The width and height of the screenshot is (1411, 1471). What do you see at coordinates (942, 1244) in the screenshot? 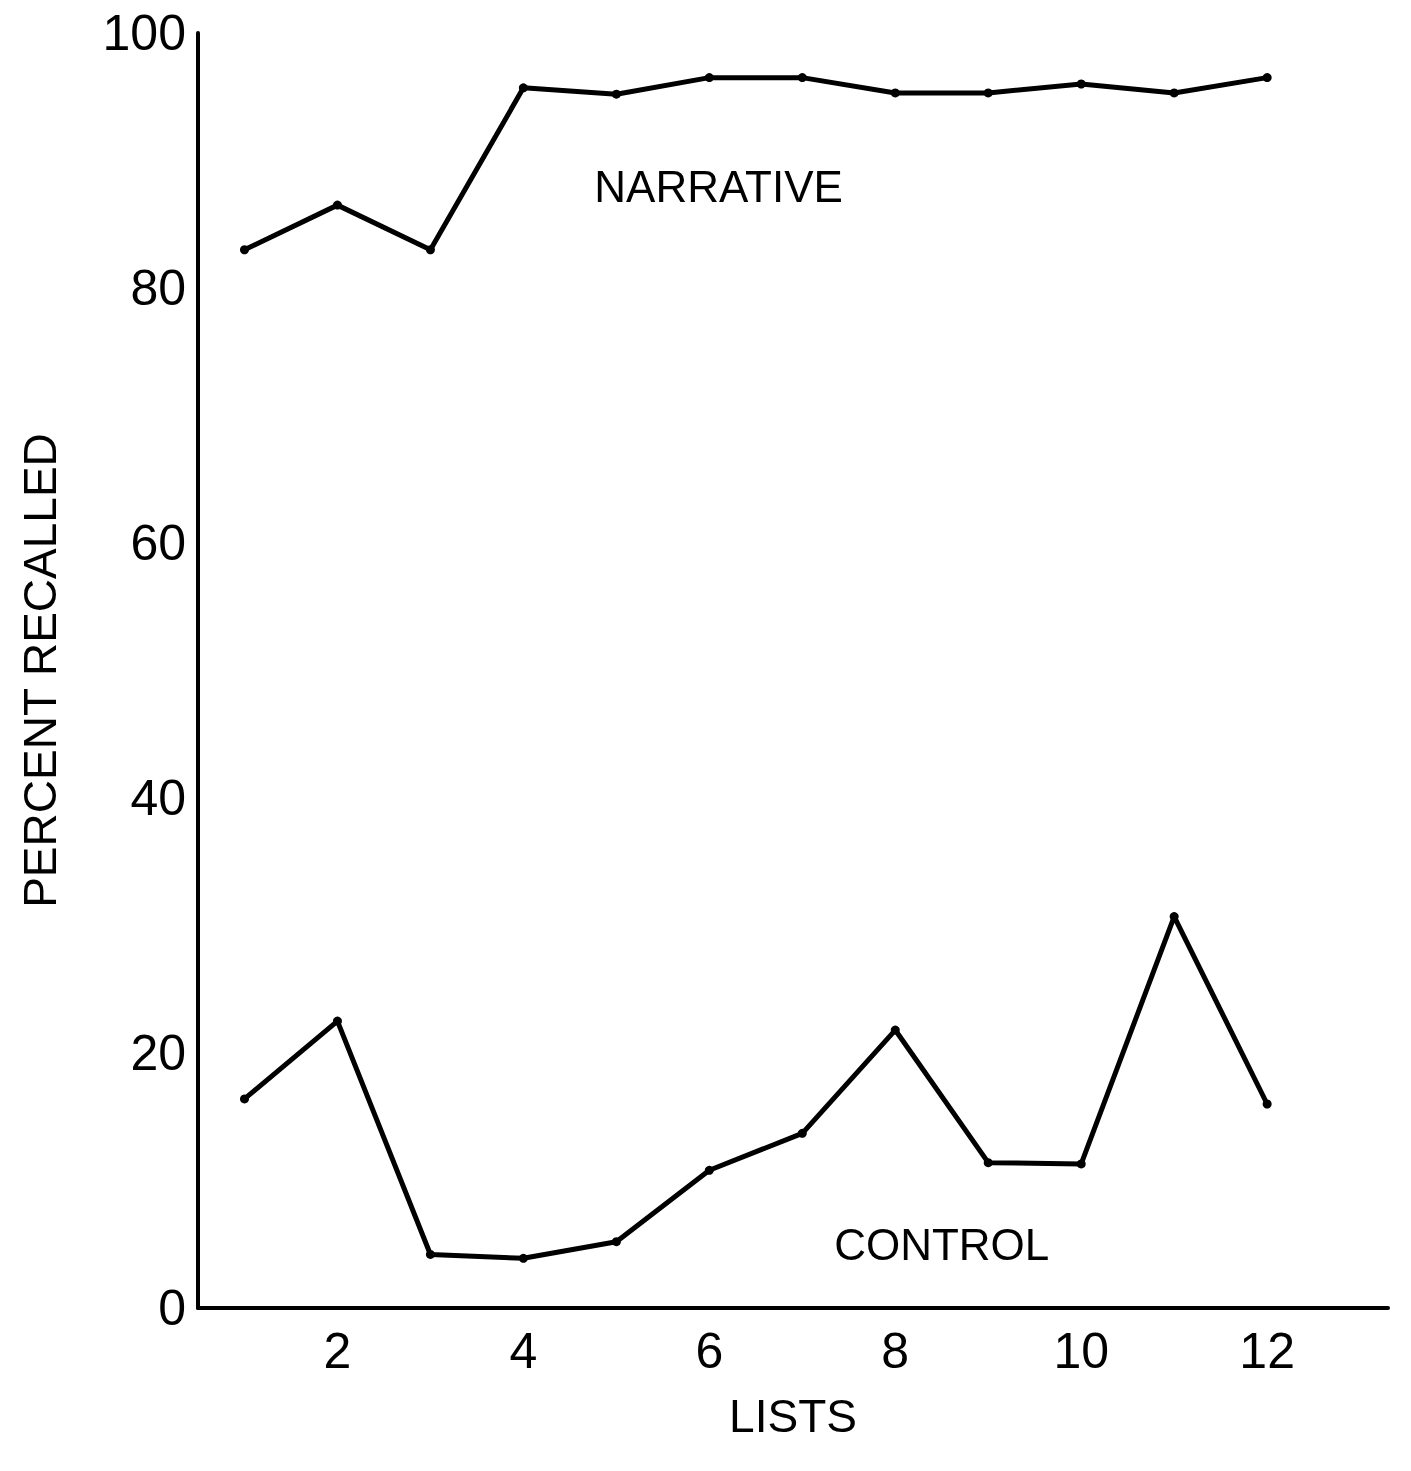
I see `series-label: CONTROL` at bounding box center [942, 1244].